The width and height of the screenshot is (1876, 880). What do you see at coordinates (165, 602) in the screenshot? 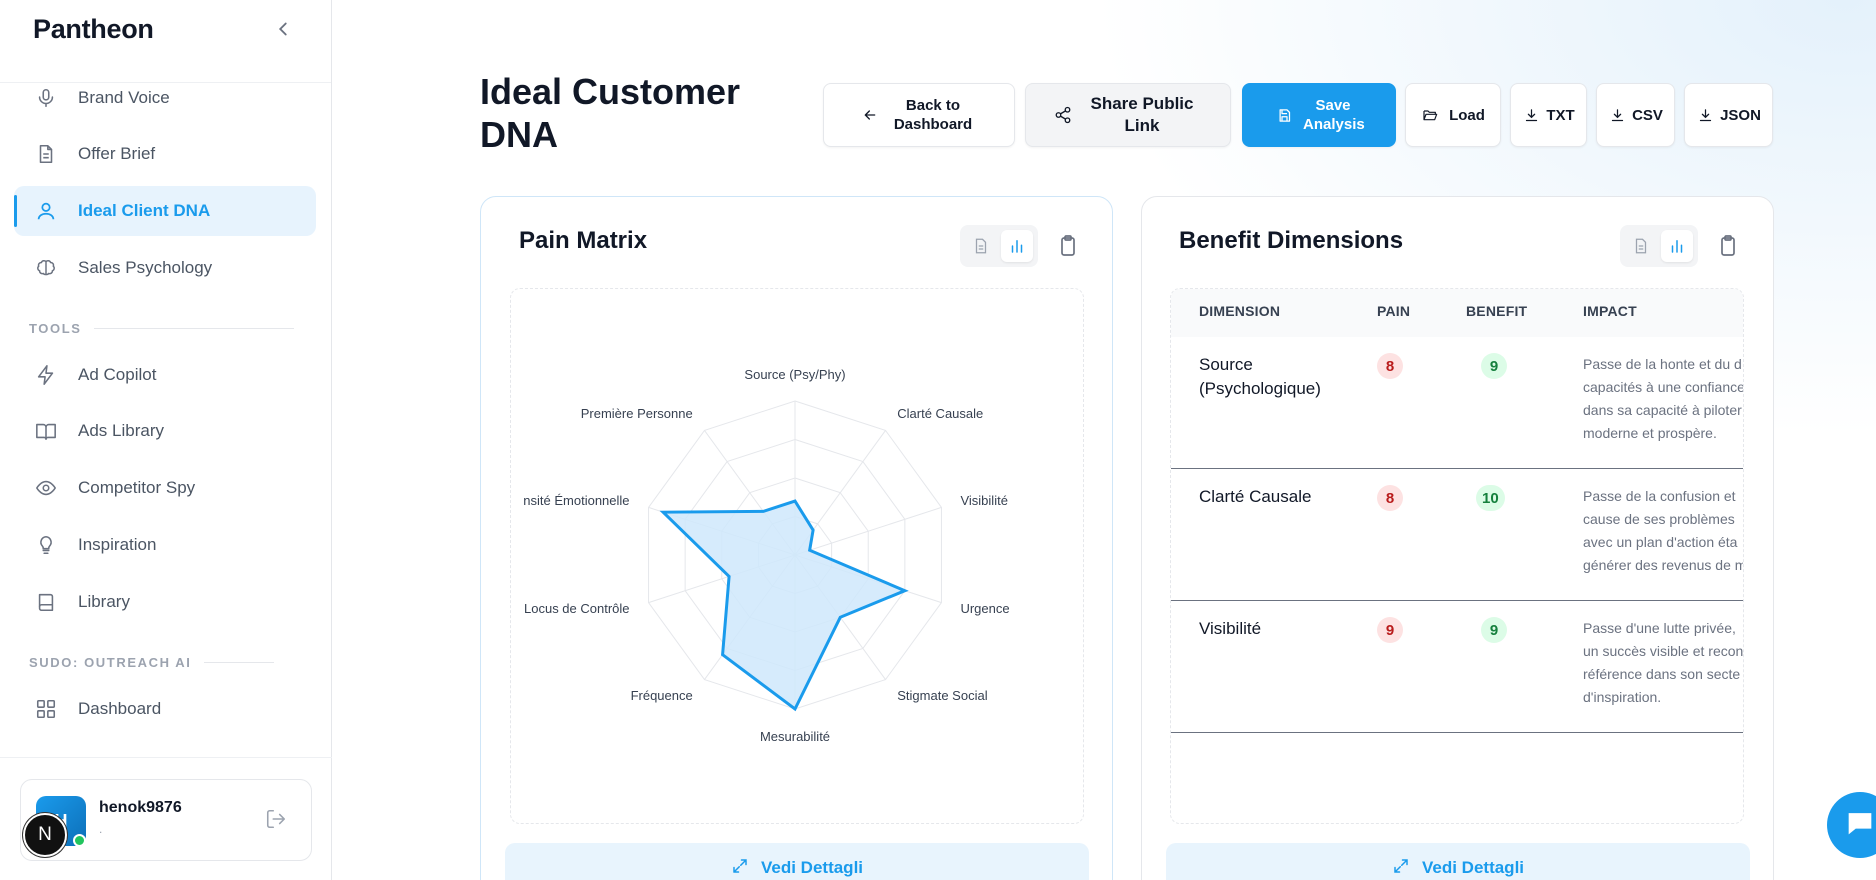
I see `sidebar-item-library: Library` at bounding box center [165, 602].